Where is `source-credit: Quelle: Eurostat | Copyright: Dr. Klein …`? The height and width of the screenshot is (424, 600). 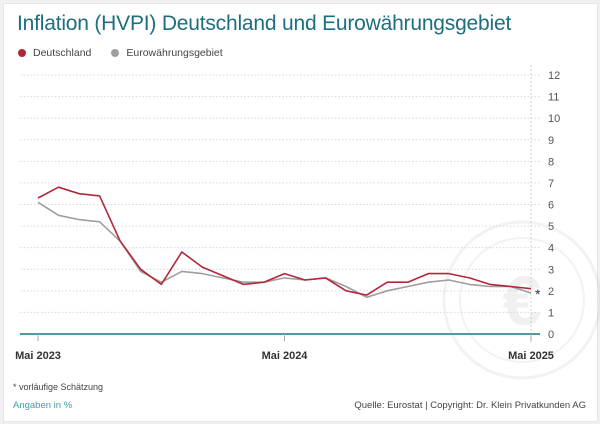 source-credit: Quelle: Eurostat | Copyright: Dr. Klein … is located at coordinates (470, 405).